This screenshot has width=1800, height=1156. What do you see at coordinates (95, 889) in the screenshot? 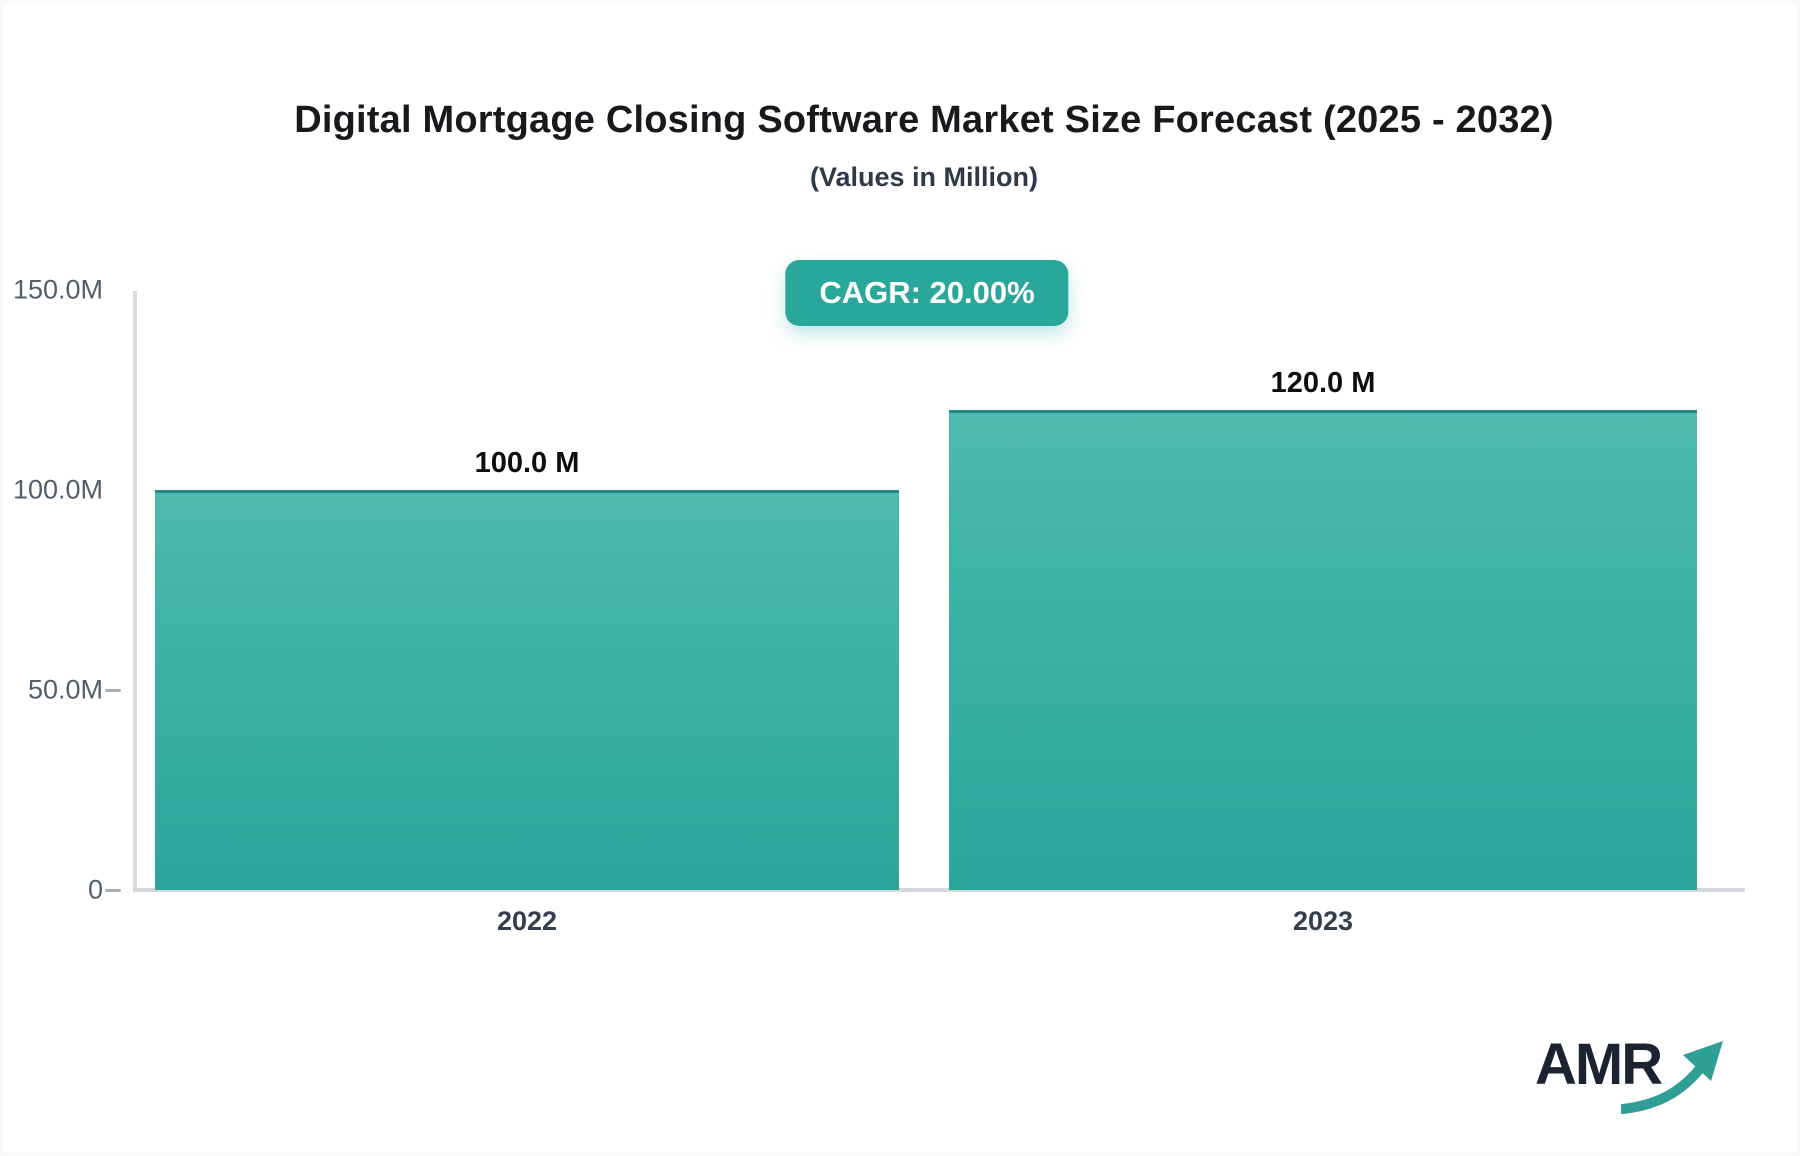
I see `y-tick-label: 0` at bounding box center [95, 889].